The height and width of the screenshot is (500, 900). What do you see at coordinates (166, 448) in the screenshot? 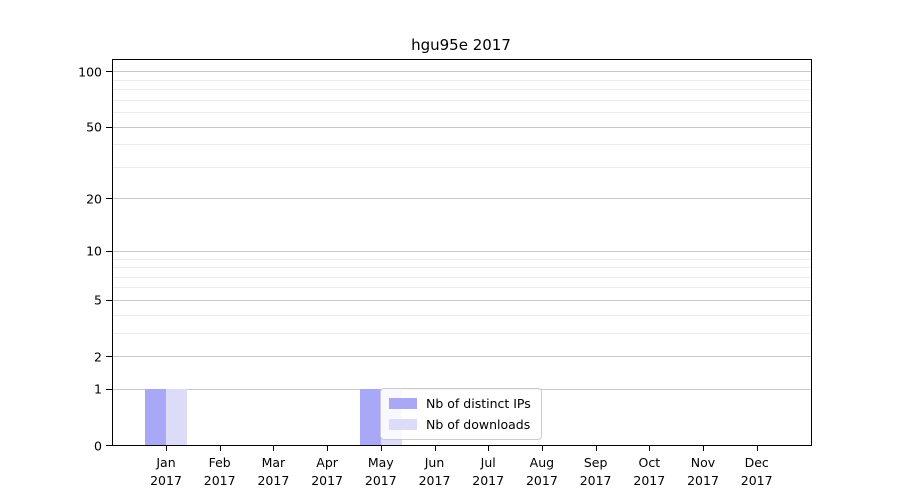
I see `x-tick-mark-jan` at bounding box center [166, 448].